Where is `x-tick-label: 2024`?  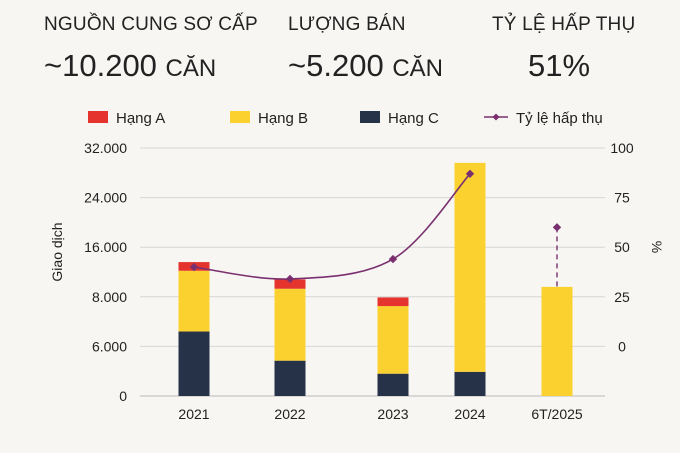 x-tick-label: 2024 is located at coordinates (469, 414).